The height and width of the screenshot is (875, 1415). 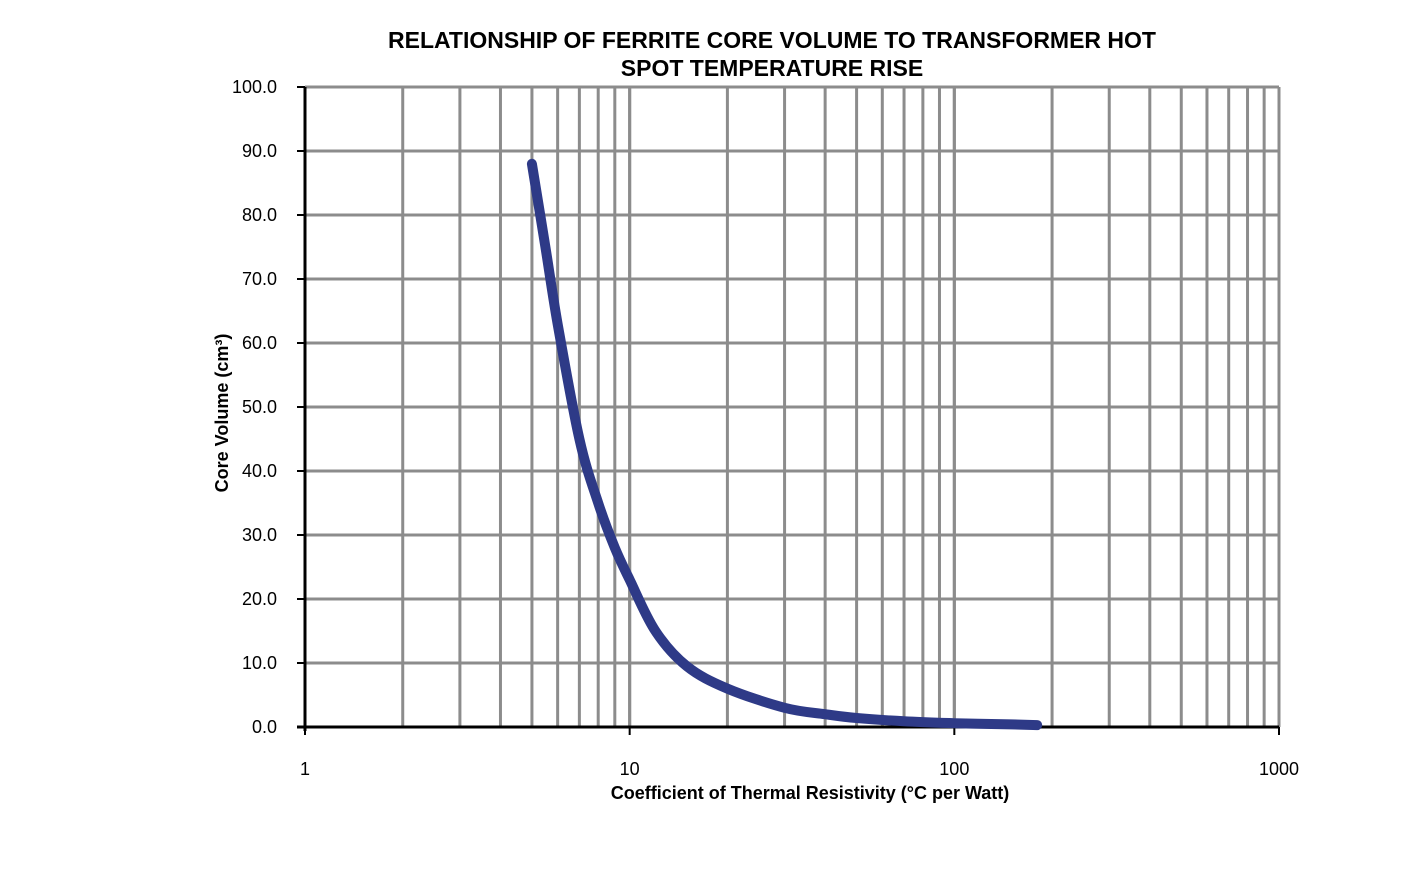 What do you see at coordinates (259, 215) in the screenshot?
I see `y-tick-label: 80.0` at bounding box center [259, 215].